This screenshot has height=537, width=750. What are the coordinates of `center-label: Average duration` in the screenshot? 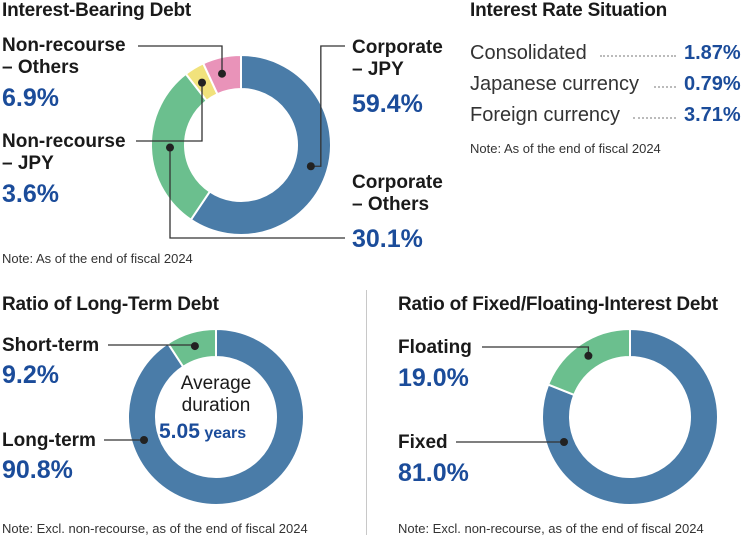 It's located at (216, 394).